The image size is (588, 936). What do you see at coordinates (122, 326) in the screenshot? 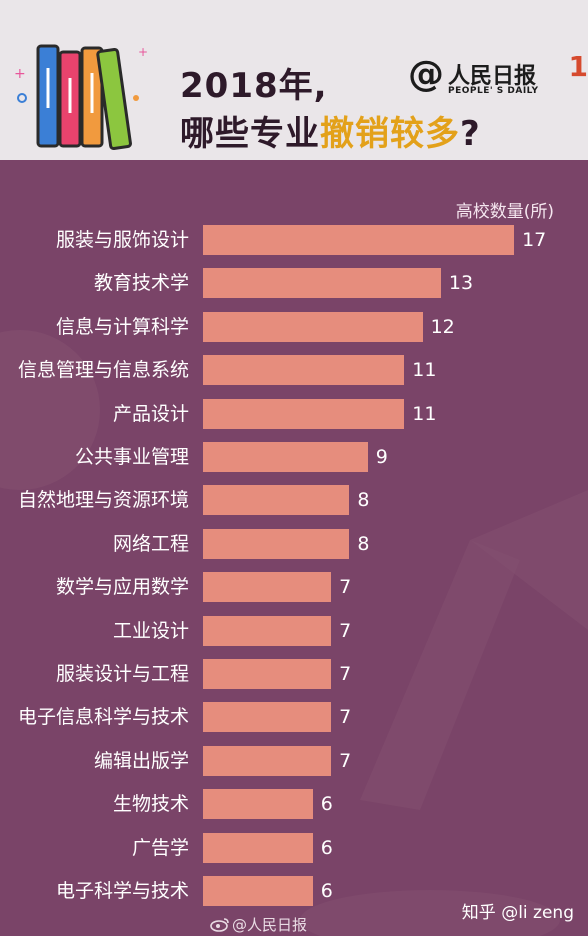
I see `category-label: 信息与计算科学` at bounding box center [122, 326].